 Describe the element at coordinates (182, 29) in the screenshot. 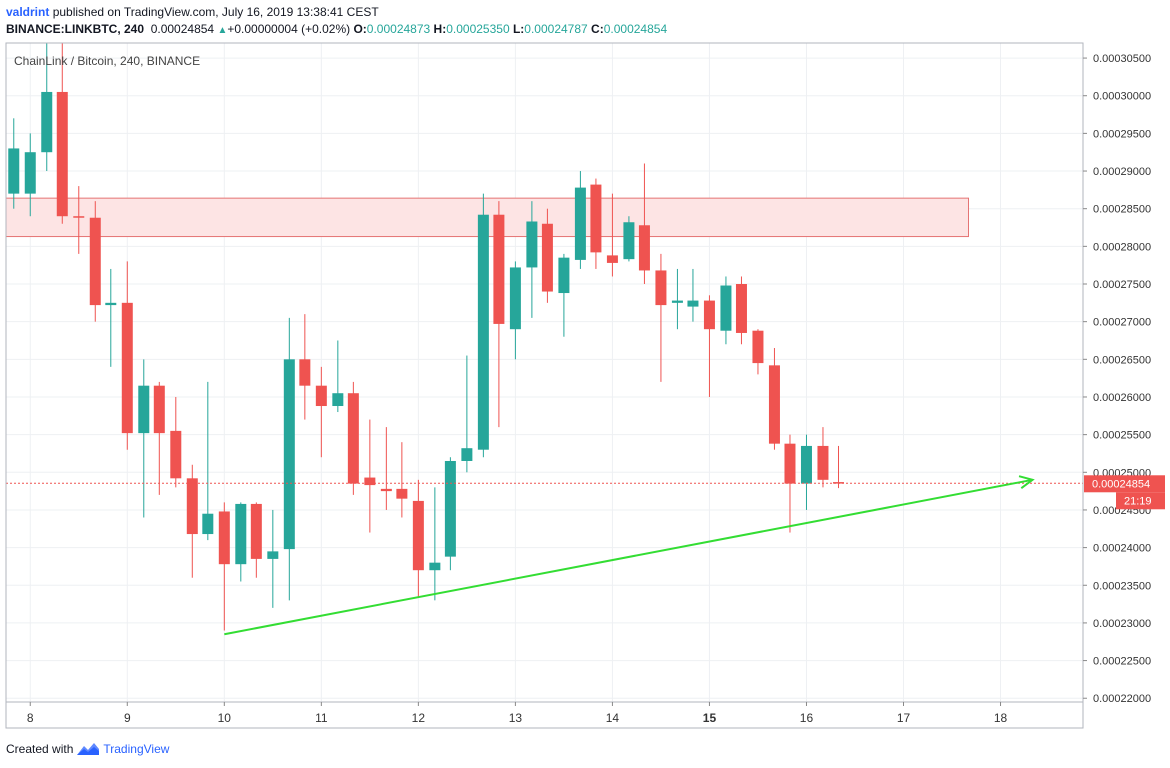

I see `last-price-value: 0.00024854` at that location.